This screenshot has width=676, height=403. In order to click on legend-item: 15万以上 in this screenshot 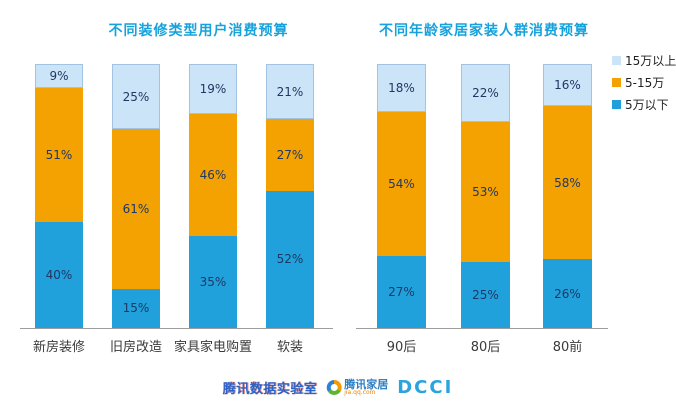, I will do `click(644, 61)`.